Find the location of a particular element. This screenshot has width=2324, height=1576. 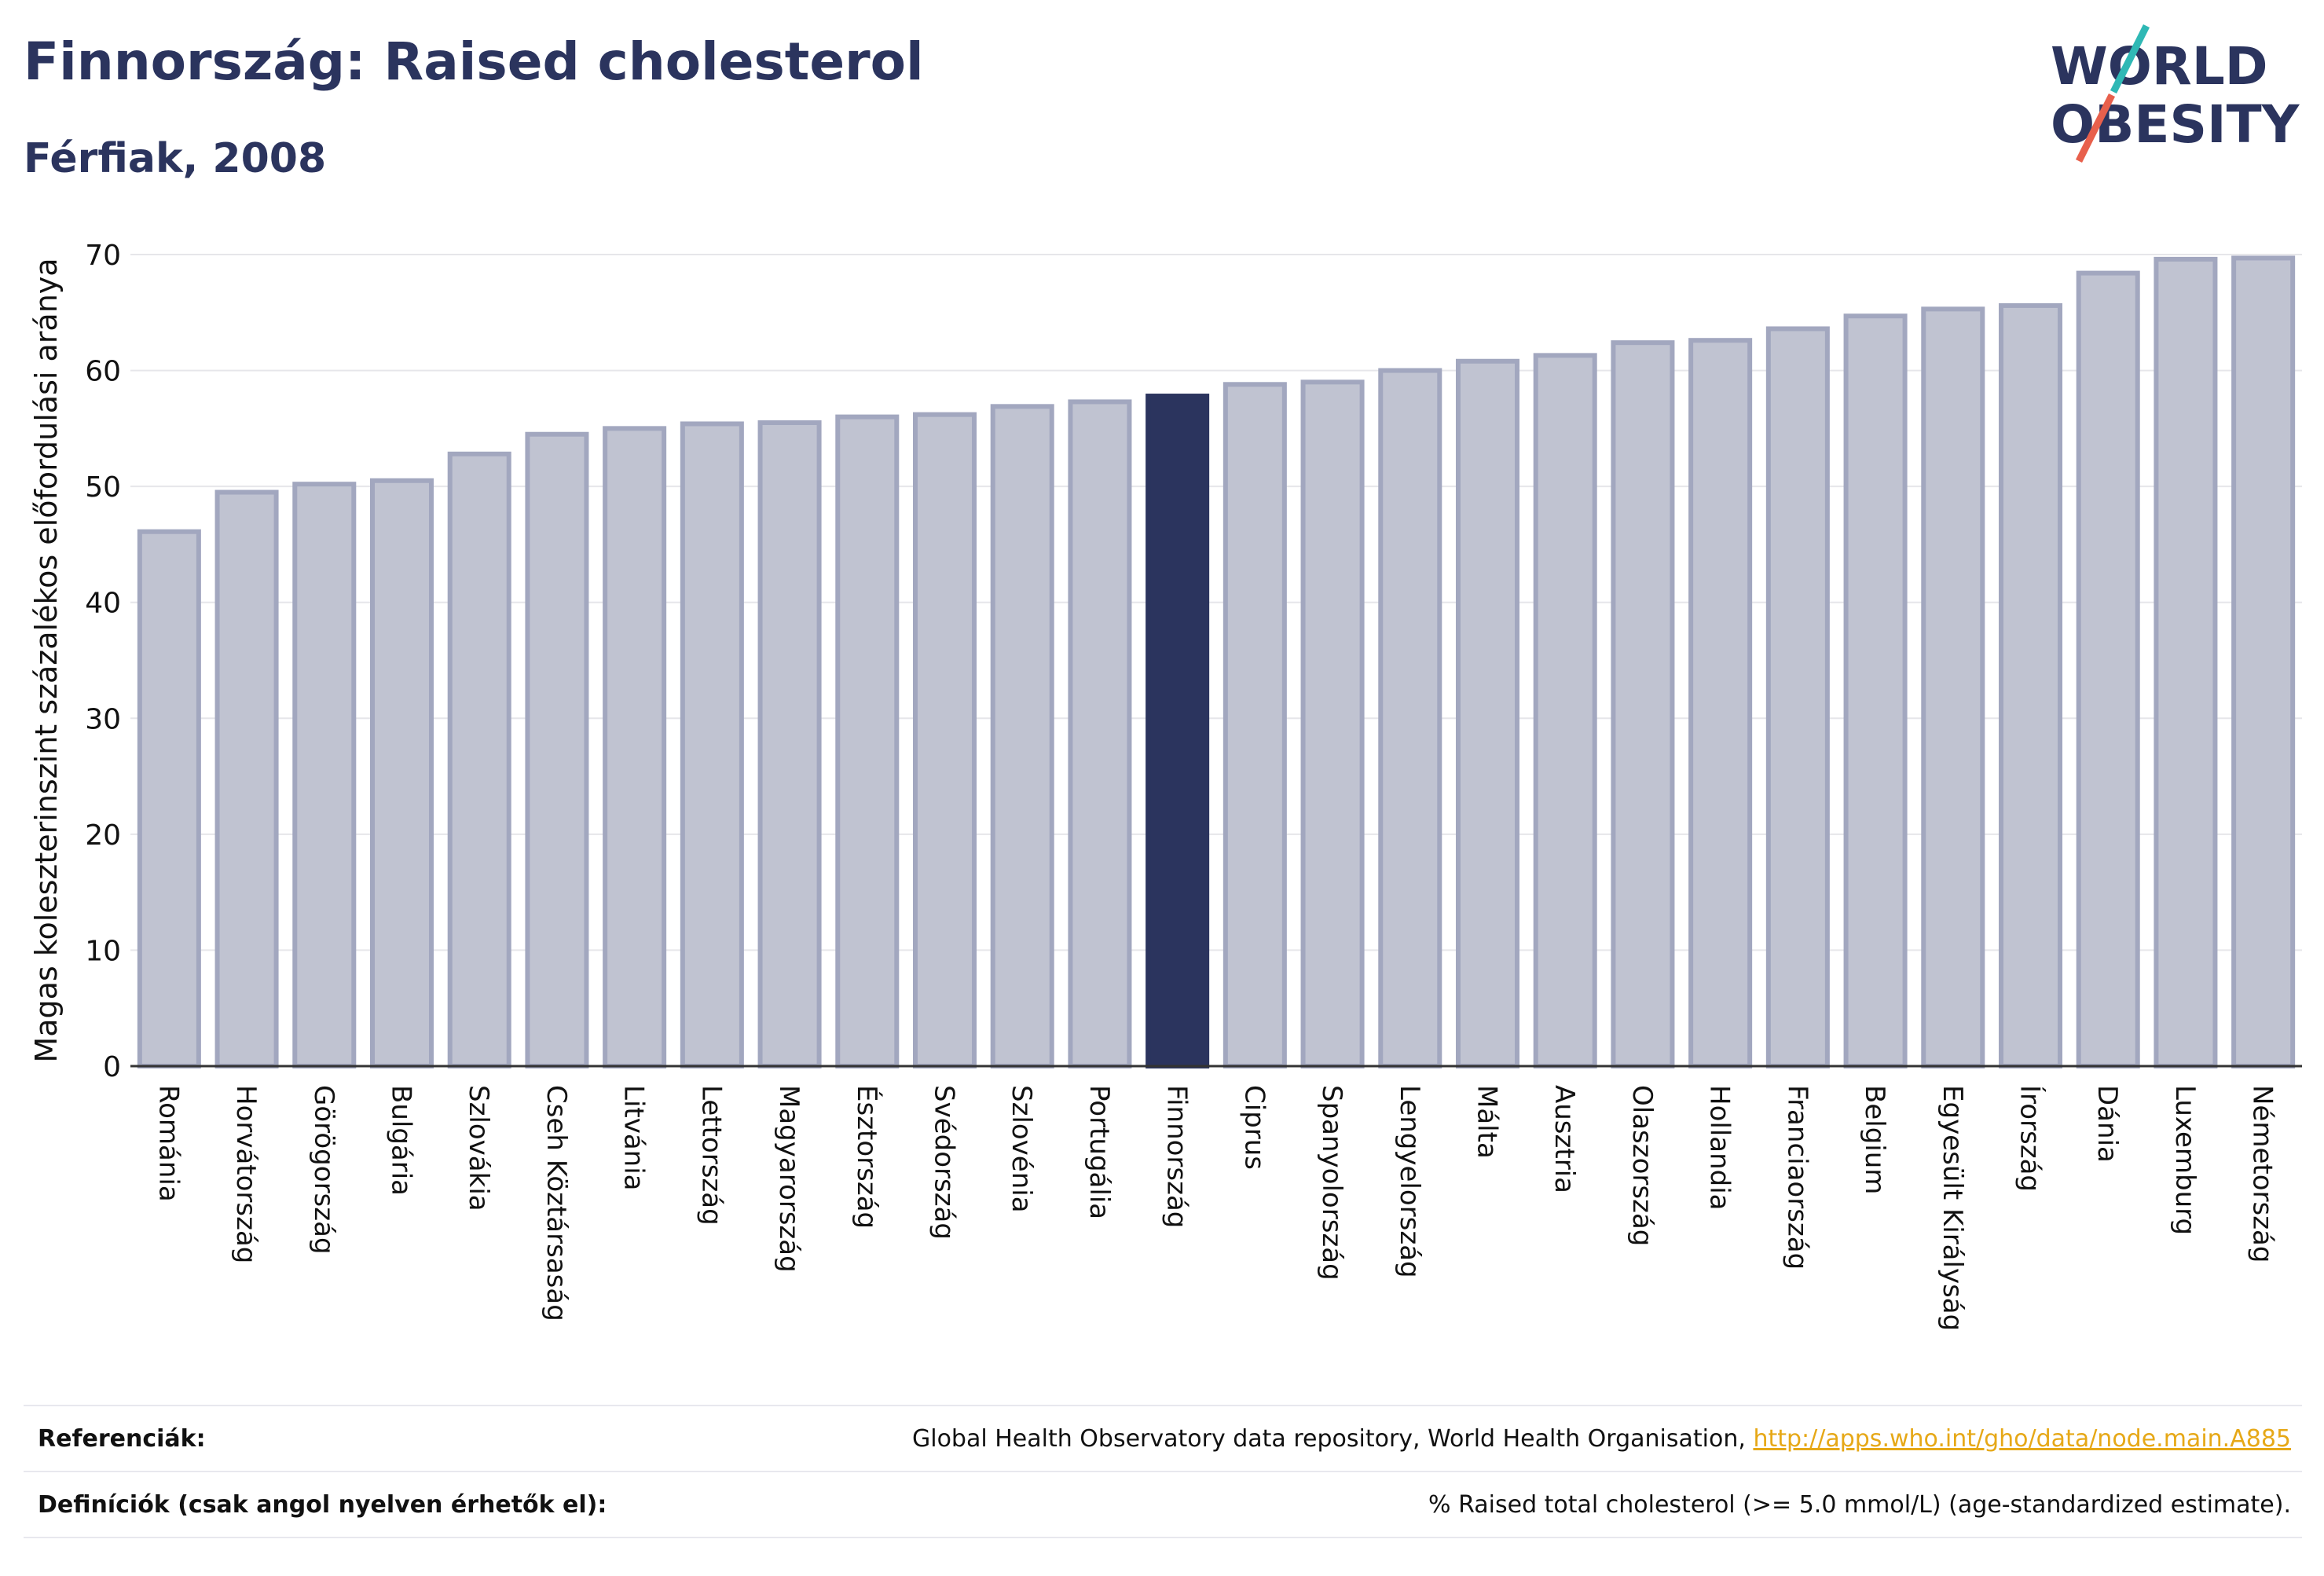

x-tick-label: Franciaország is located at coordinates (1797, 1177).